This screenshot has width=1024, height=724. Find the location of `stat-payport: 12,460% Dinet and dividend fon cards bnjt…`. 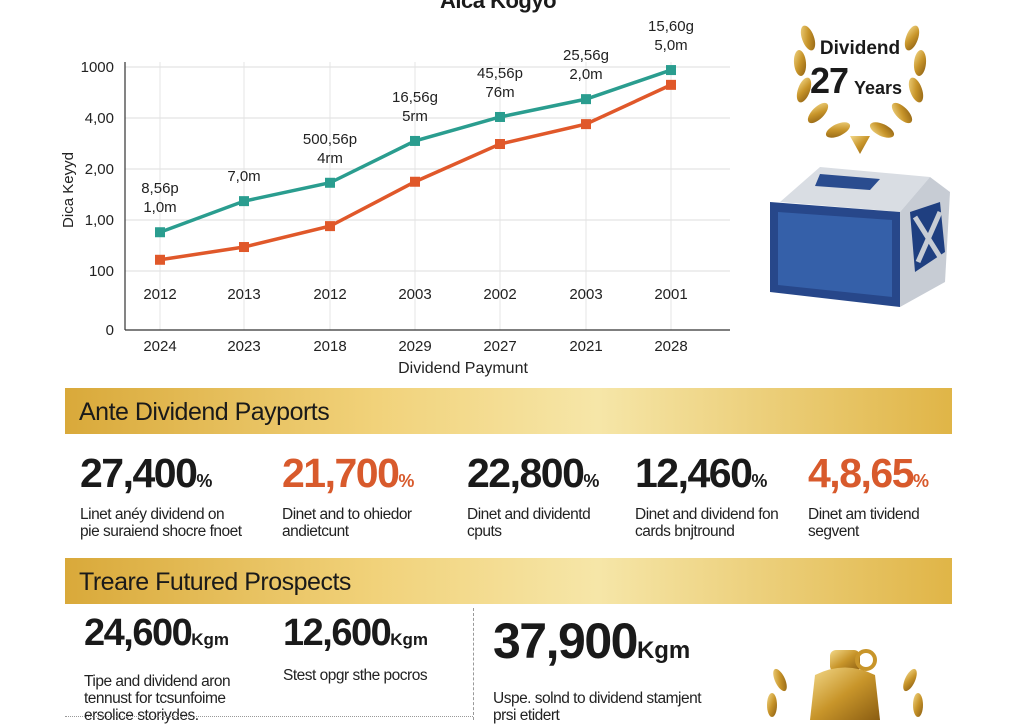

stat-payport: 12,460% Dinet and dividend fon cards bnjt… is located at coordinates (707, 495).